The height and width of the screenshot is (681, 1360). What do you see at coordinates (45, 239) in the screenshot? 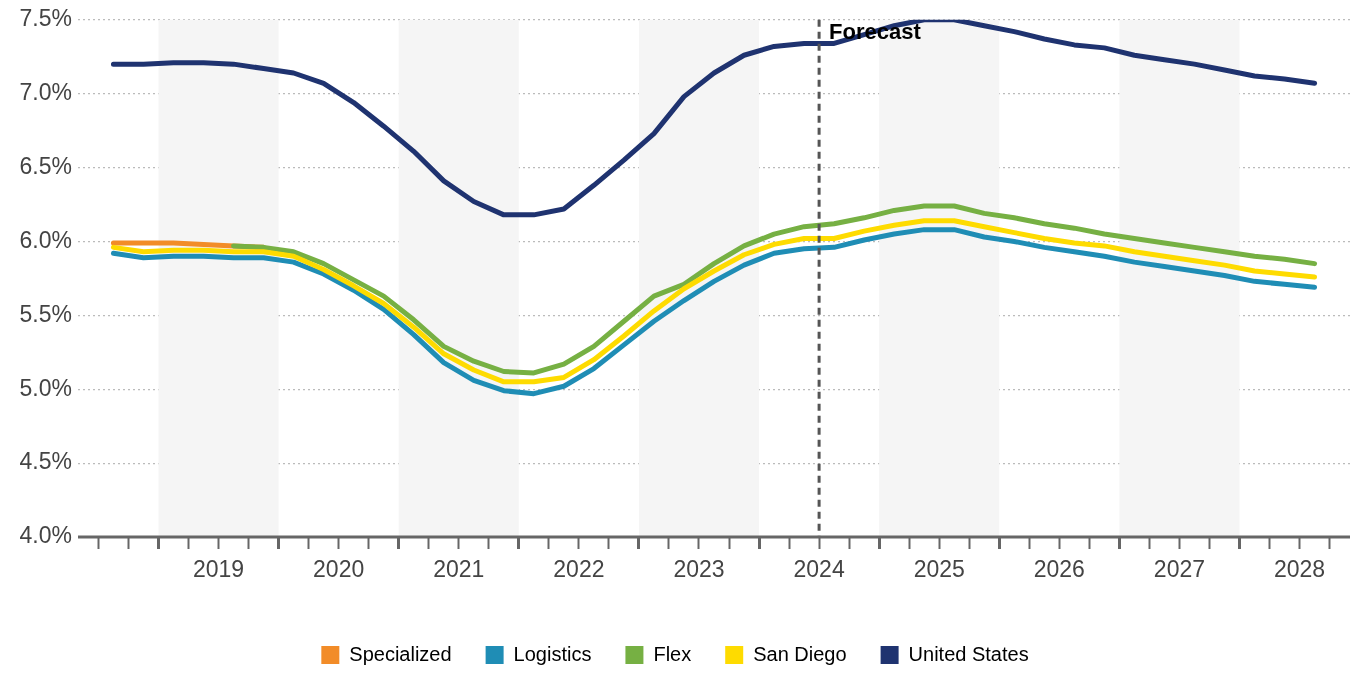
I see `y-tick-label: 6.0%` at bounding box center [45, 239].